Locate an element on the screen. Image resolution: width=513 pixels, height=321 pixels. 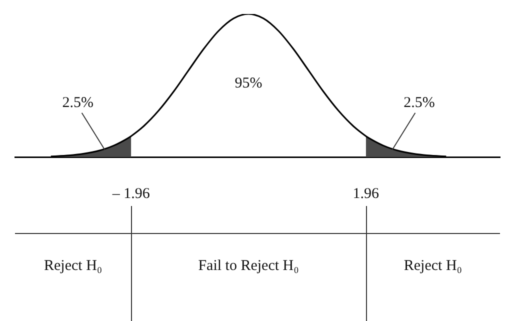
x-tick-label: – 1.96 is located at coordinates (130, 194).